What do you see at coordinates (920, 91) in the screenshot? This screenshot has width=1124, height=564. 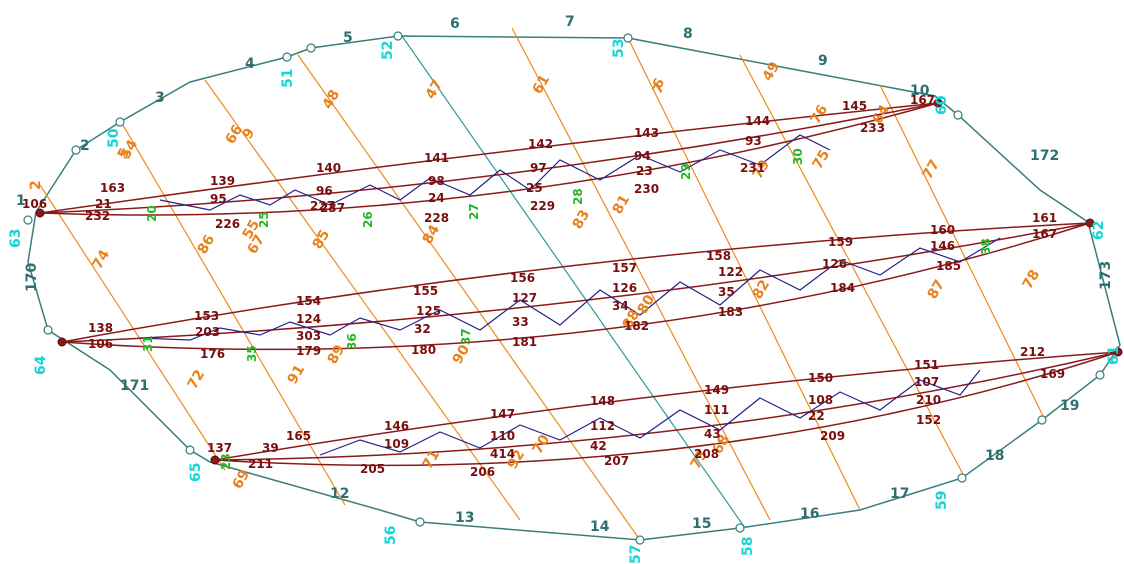 I see `boundary-label-10: 10` at bounding box center [920, 91].